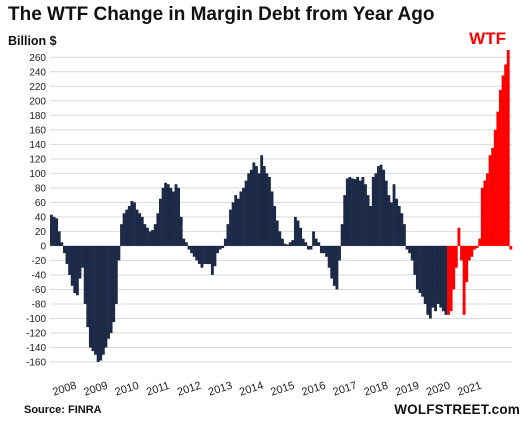 The image size is (528, 427). Describe the element at coordinates (37, 72) in the screenshot. I see `y-tick-label: 240` at that location.